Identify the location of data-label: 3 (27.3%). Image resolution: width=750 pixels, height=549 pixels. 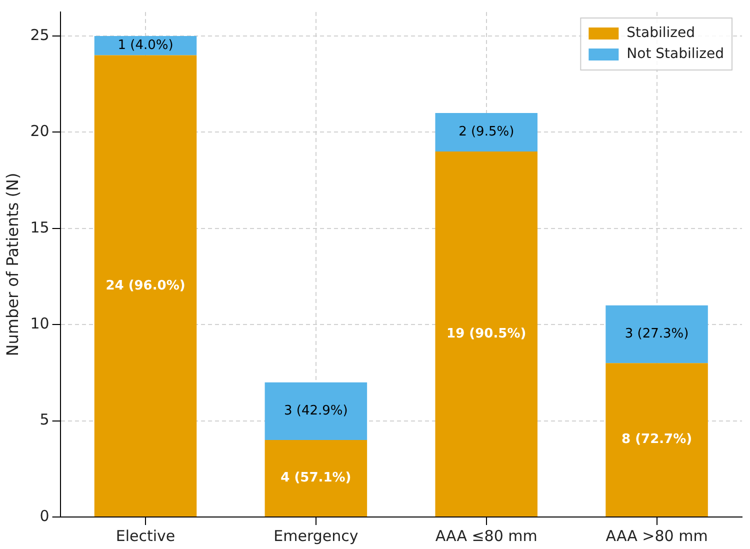
(656, 334).